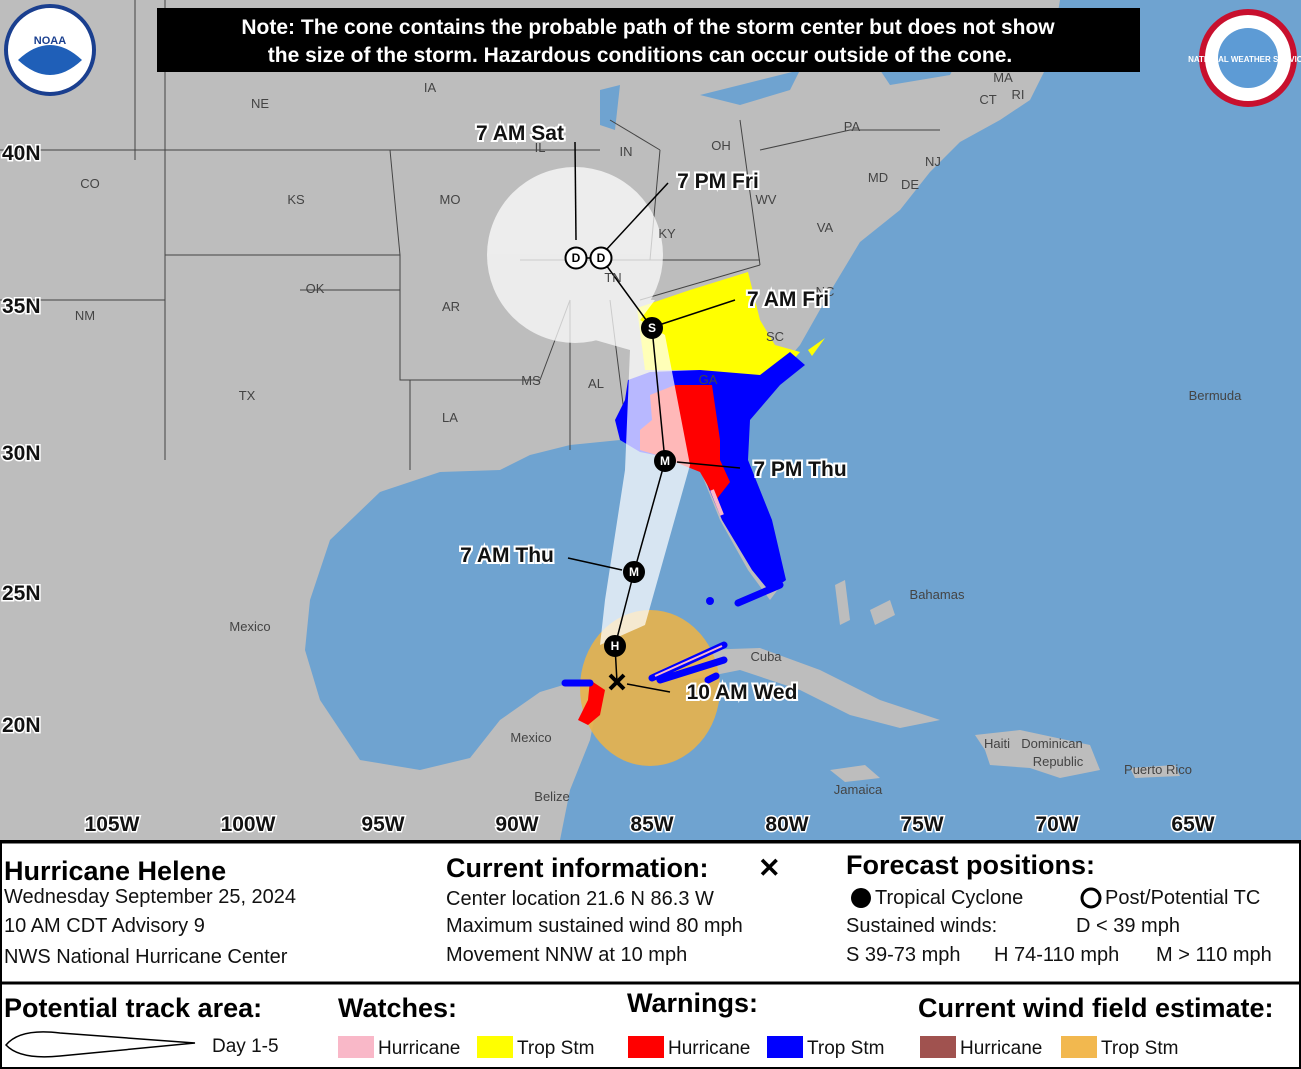  Describe the element at coordinates (451, 306) in the screenshot. I see `place-label: AR` at that location.